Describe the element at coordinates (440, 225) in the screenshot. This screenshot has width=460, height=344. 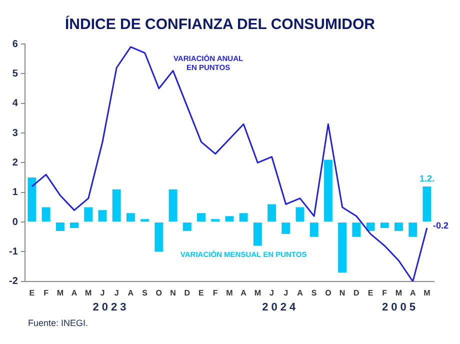
I see `data-label: -0.2` at that location.